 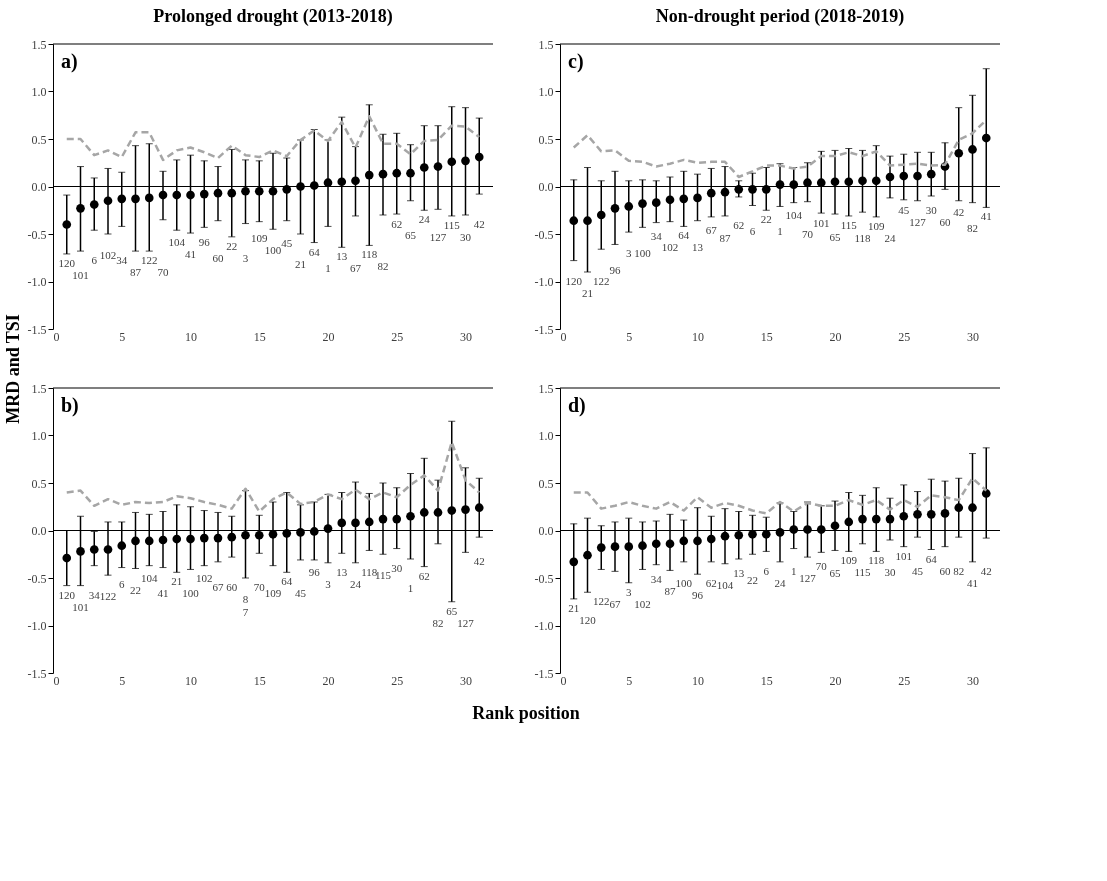 What do you see at coordinates (259, 587) in the screenshot?
I see `annotation: 70` at bounding box center [259, 587].